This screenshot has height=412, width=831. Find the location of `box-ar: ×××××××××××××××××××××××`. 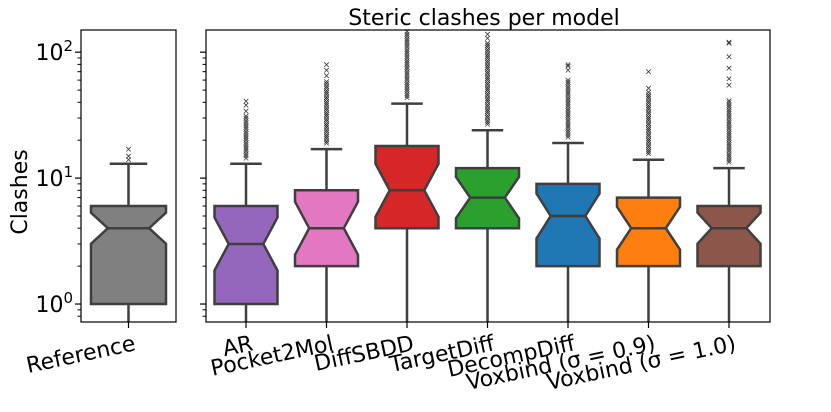

box-ar: ××××××××××××××××××××××× is located at coordinates (246, 209).